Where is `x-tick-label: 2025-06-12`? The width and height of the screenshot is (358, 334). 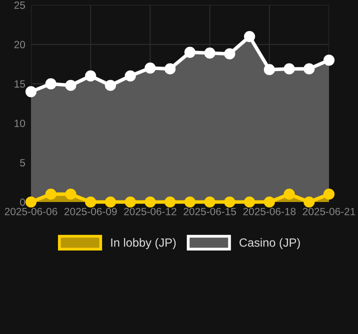
x-tick-label: 2025-06-12 is located at coordinates (150, 212).